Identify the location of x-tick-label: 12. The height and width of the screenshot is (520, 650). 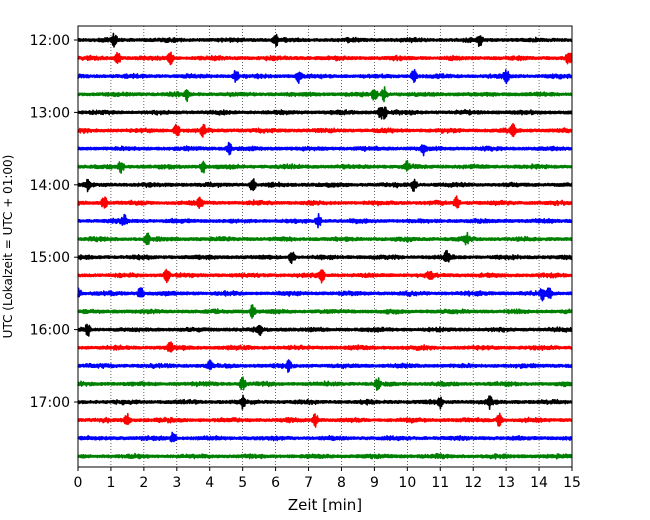
(473, 483).